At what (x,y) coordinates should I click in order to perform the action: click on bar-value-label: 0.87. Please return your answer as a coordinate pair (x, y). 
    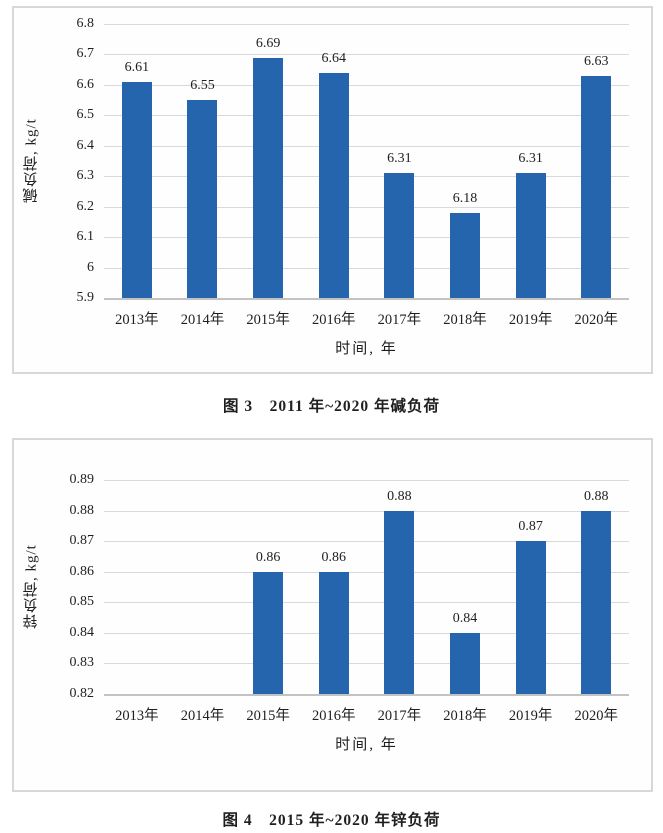
    Looking at the image, I should click on (530, 527).